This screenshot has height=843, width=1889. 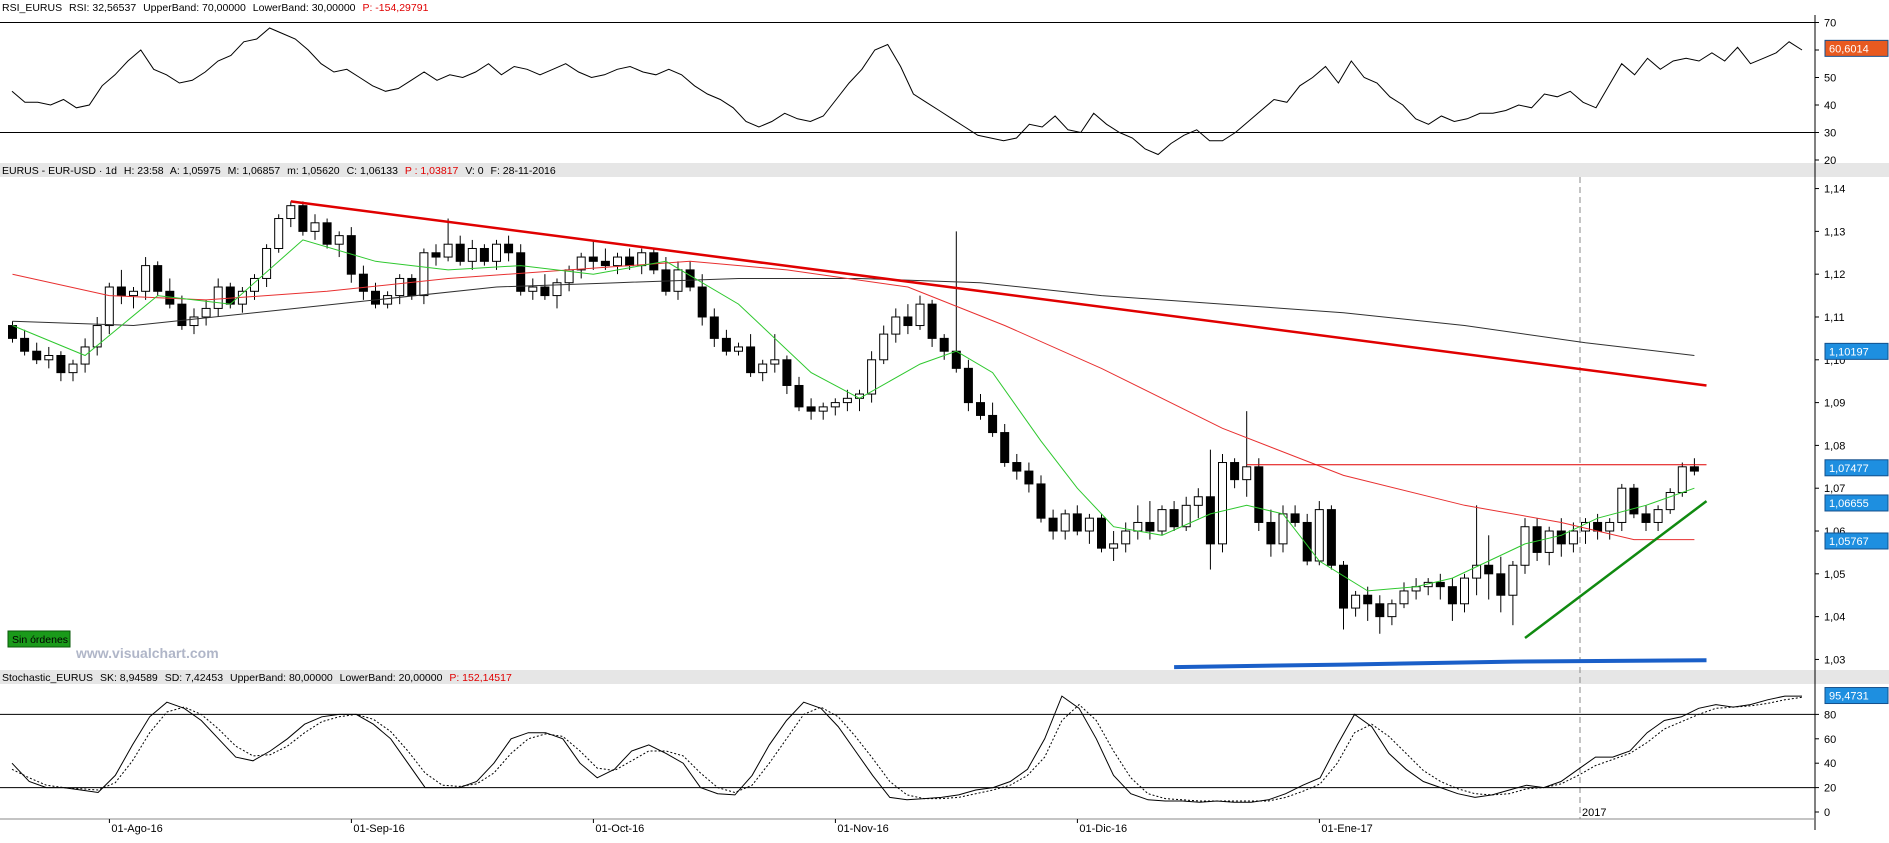 I want to click on orders-badge, so click(x=39, y=639).